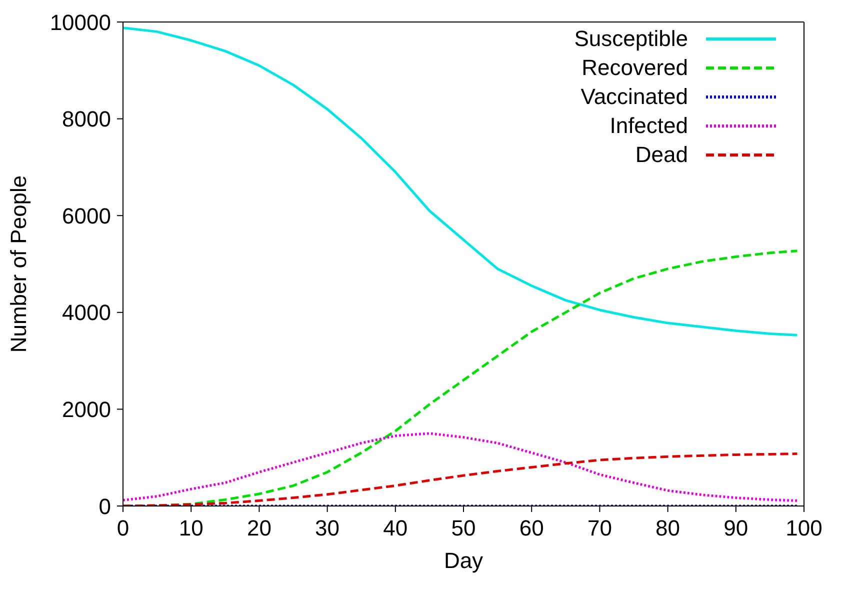 The image size is (843, 594). Describe the element at coordinates (599, 528) in the screenshot. I see `x-tick-label: 70` at that location.